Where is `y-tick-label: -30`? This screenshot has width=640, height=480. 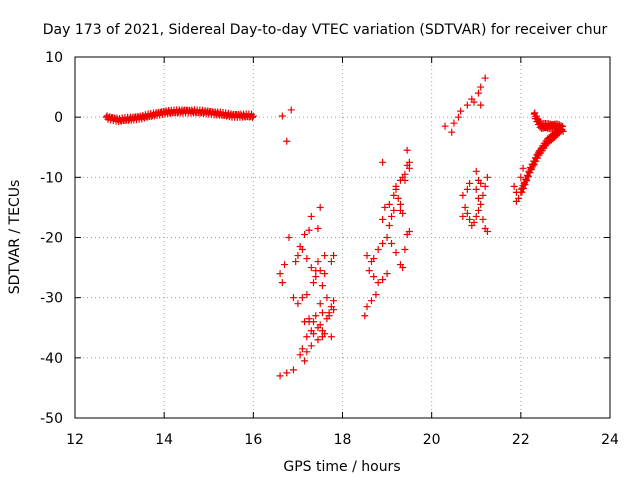 y-tick-label: -30 is located at coordinates (51, 299).